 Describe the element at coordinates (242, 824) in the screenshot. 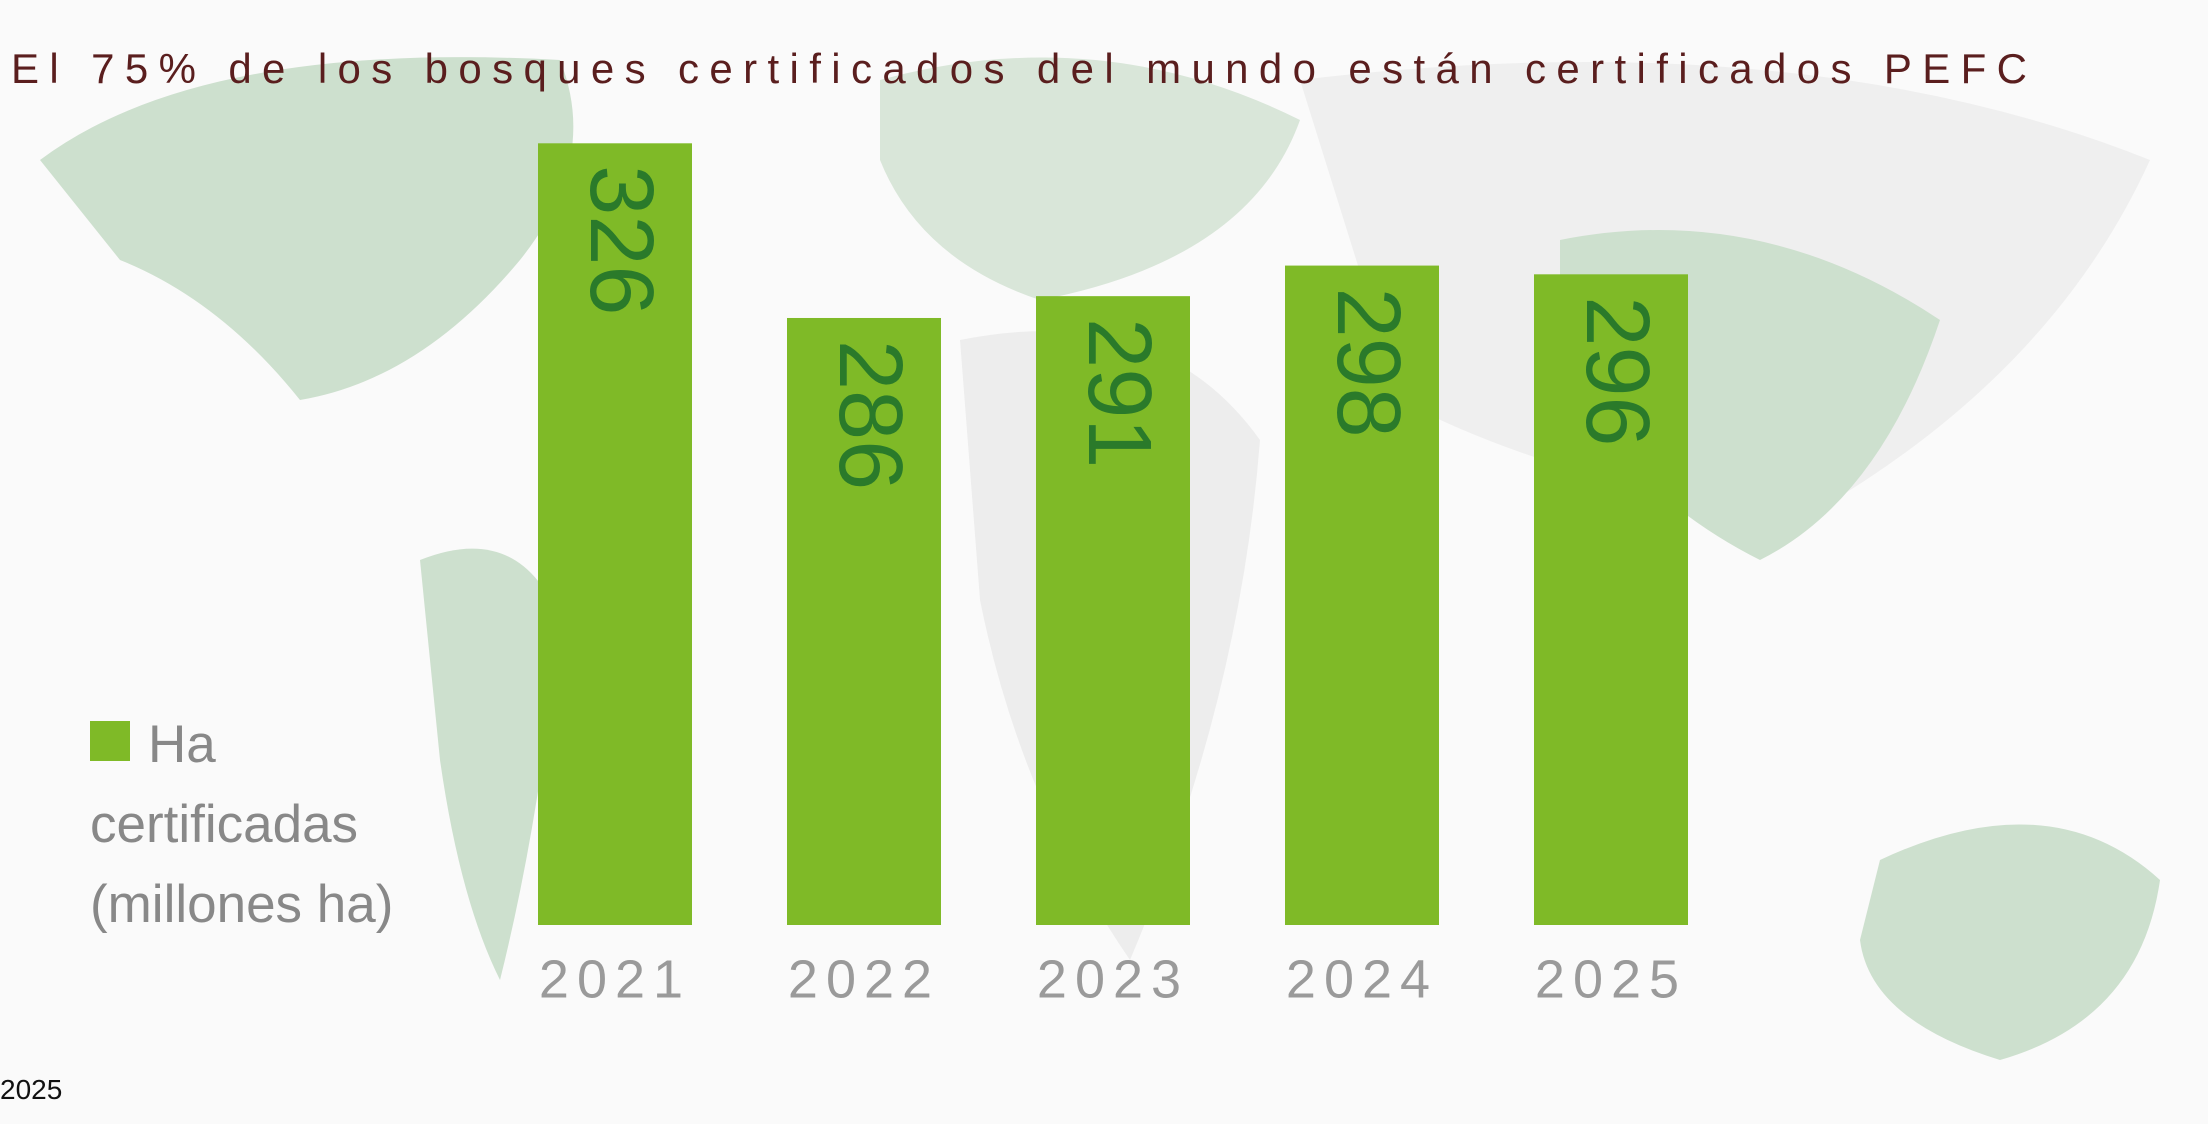

I see `legend-label: Ha certificadas (millones ha)` at that location.